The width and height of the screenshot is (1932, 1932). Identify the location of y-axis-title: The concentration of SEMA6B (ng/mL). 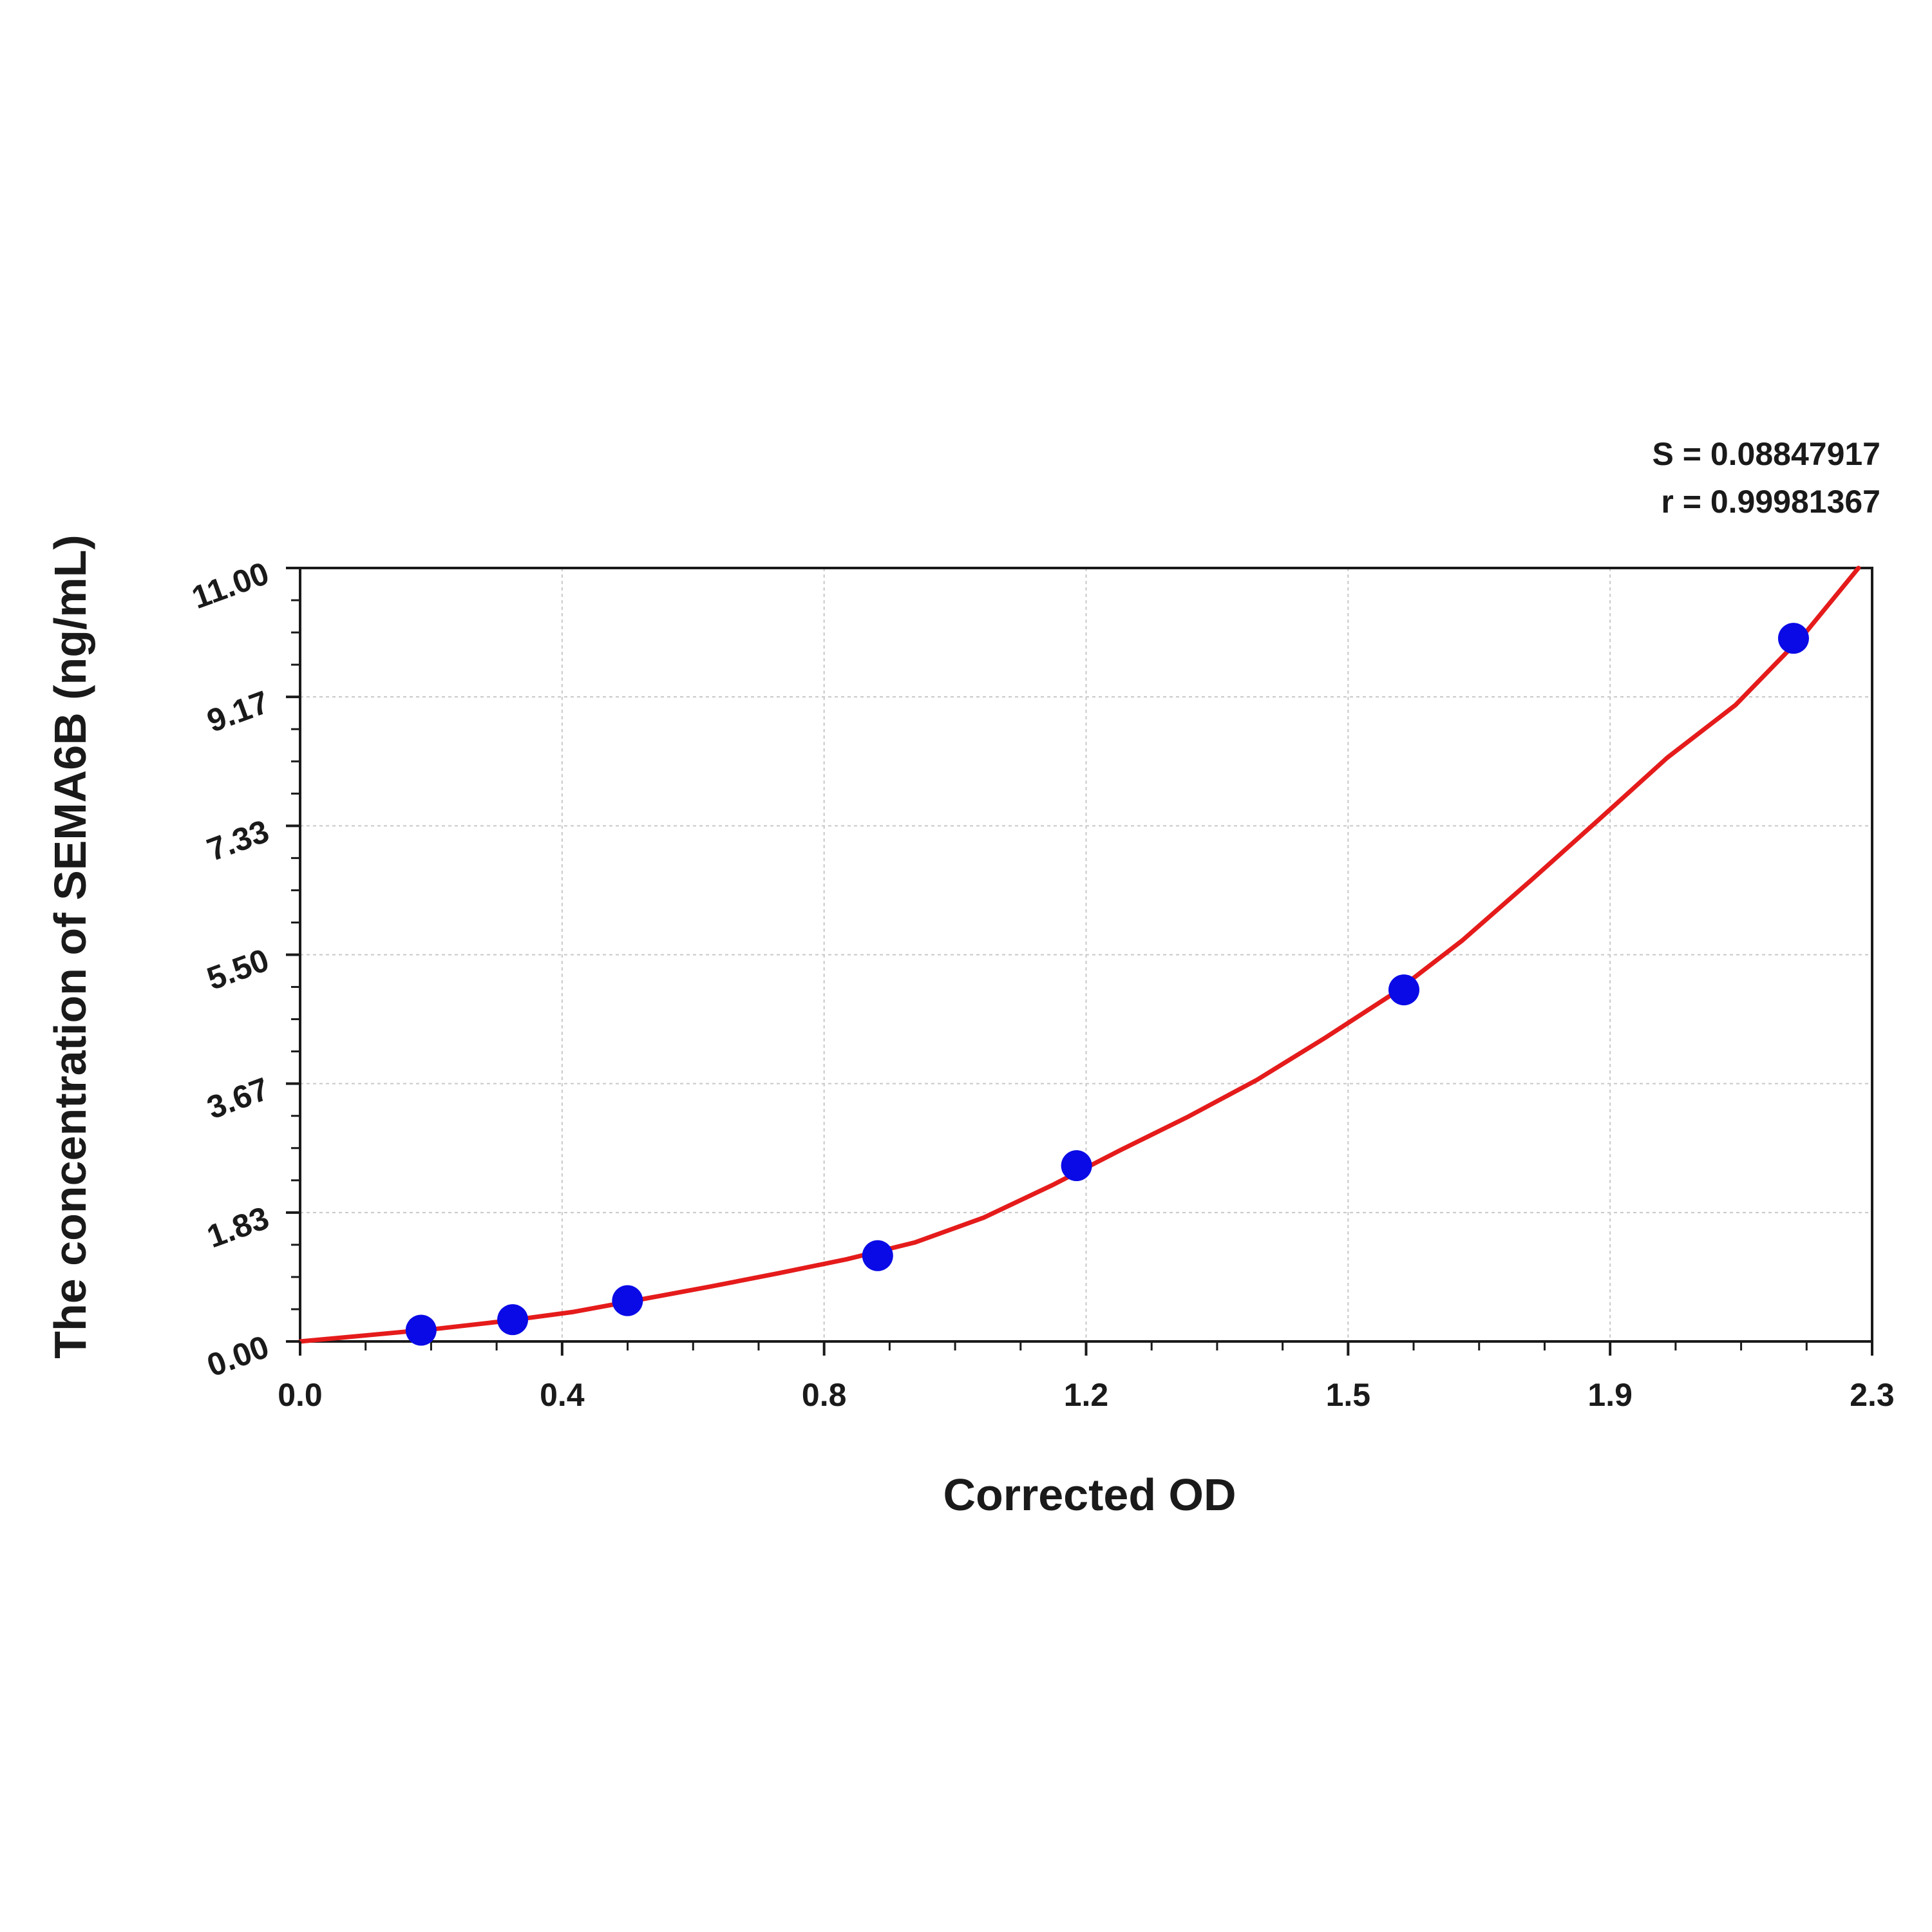
(70, 946).